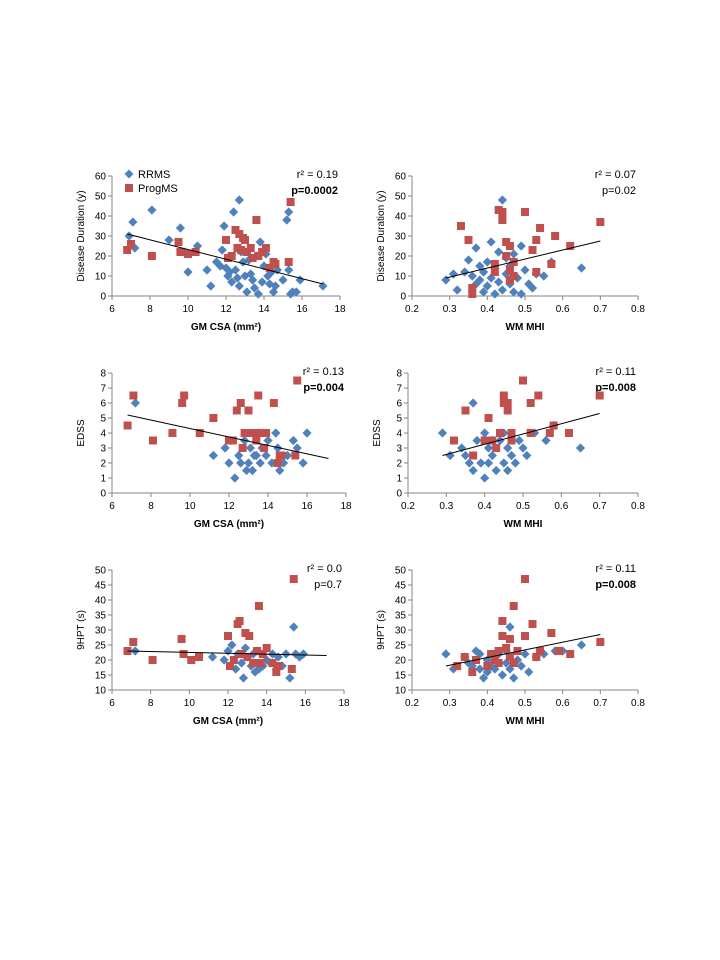 This screenshot has width=720, height=960. Describe the element at coordinates (344, 703) in the screenshot. I see `x-tick-label: 18` at that location.